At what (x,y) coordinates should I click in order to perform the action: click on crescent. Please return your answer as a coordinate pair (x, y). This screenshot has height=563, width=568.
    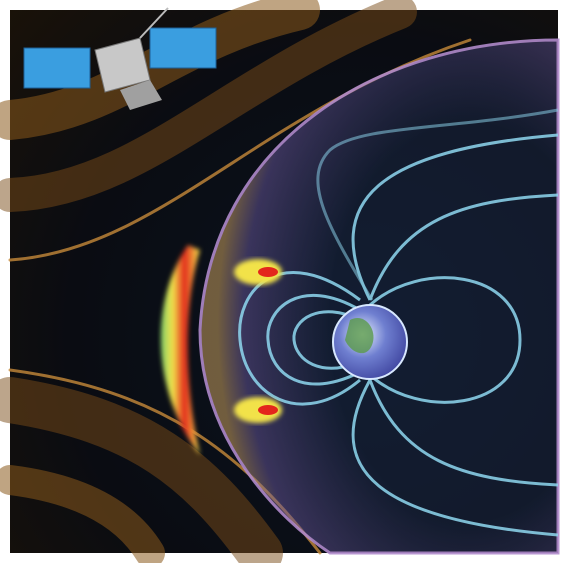
    Looking at the image, I should click on (180, 350).